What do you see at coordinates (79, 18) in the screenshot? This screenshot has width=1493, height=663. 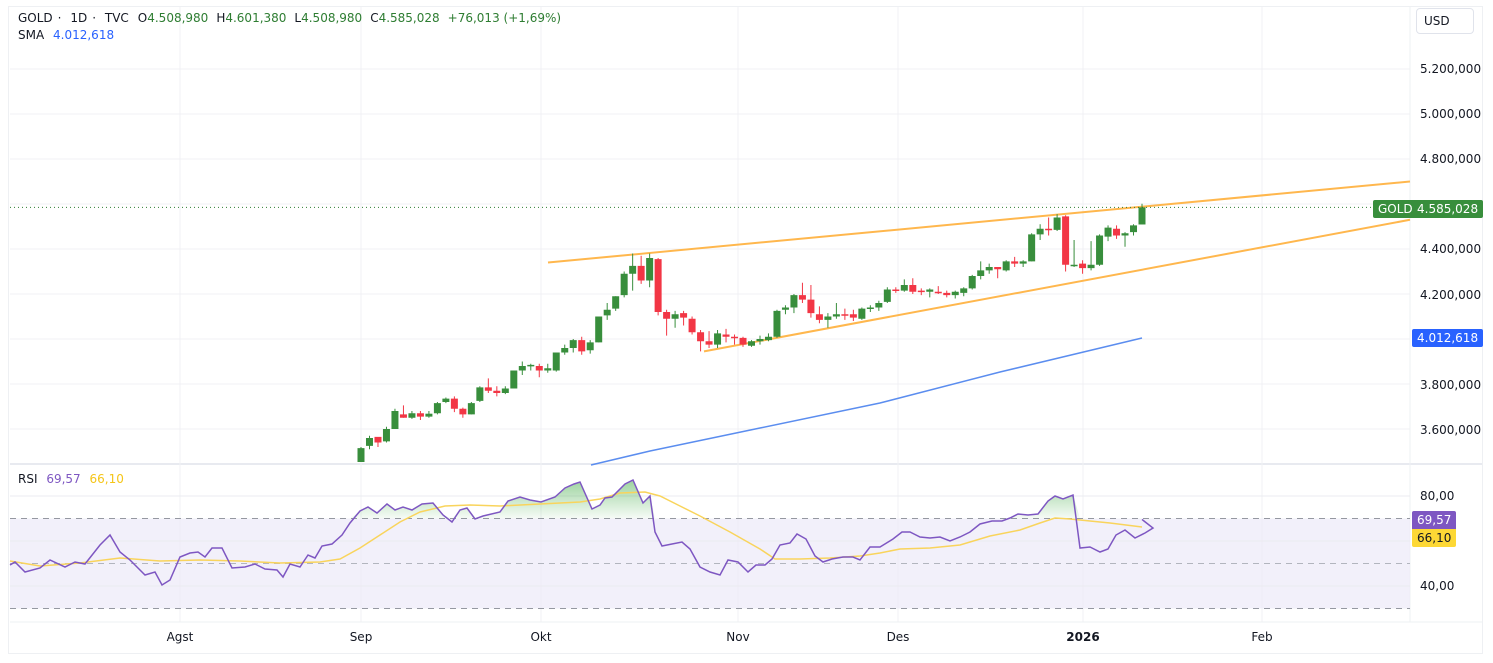 I see `interval: 1D` at bounding box center [79, 18].